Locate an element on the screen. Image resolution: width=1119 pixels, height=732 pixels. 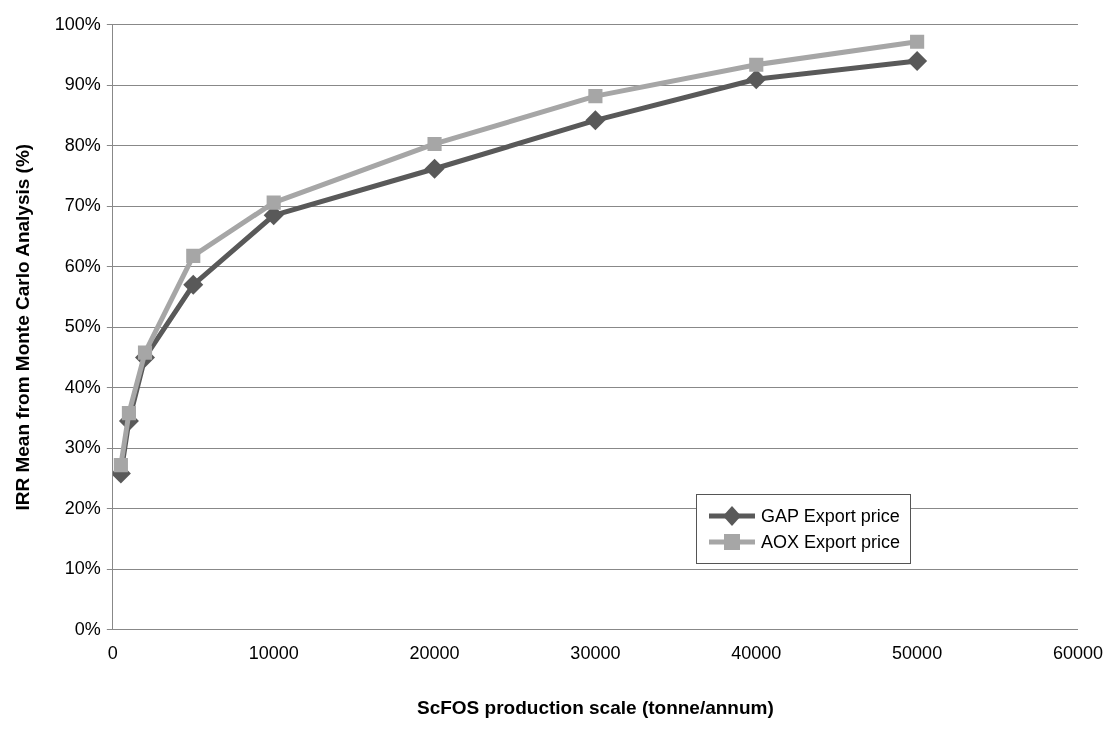
y-tick-label: 70% is located at coordinates (82, 205).